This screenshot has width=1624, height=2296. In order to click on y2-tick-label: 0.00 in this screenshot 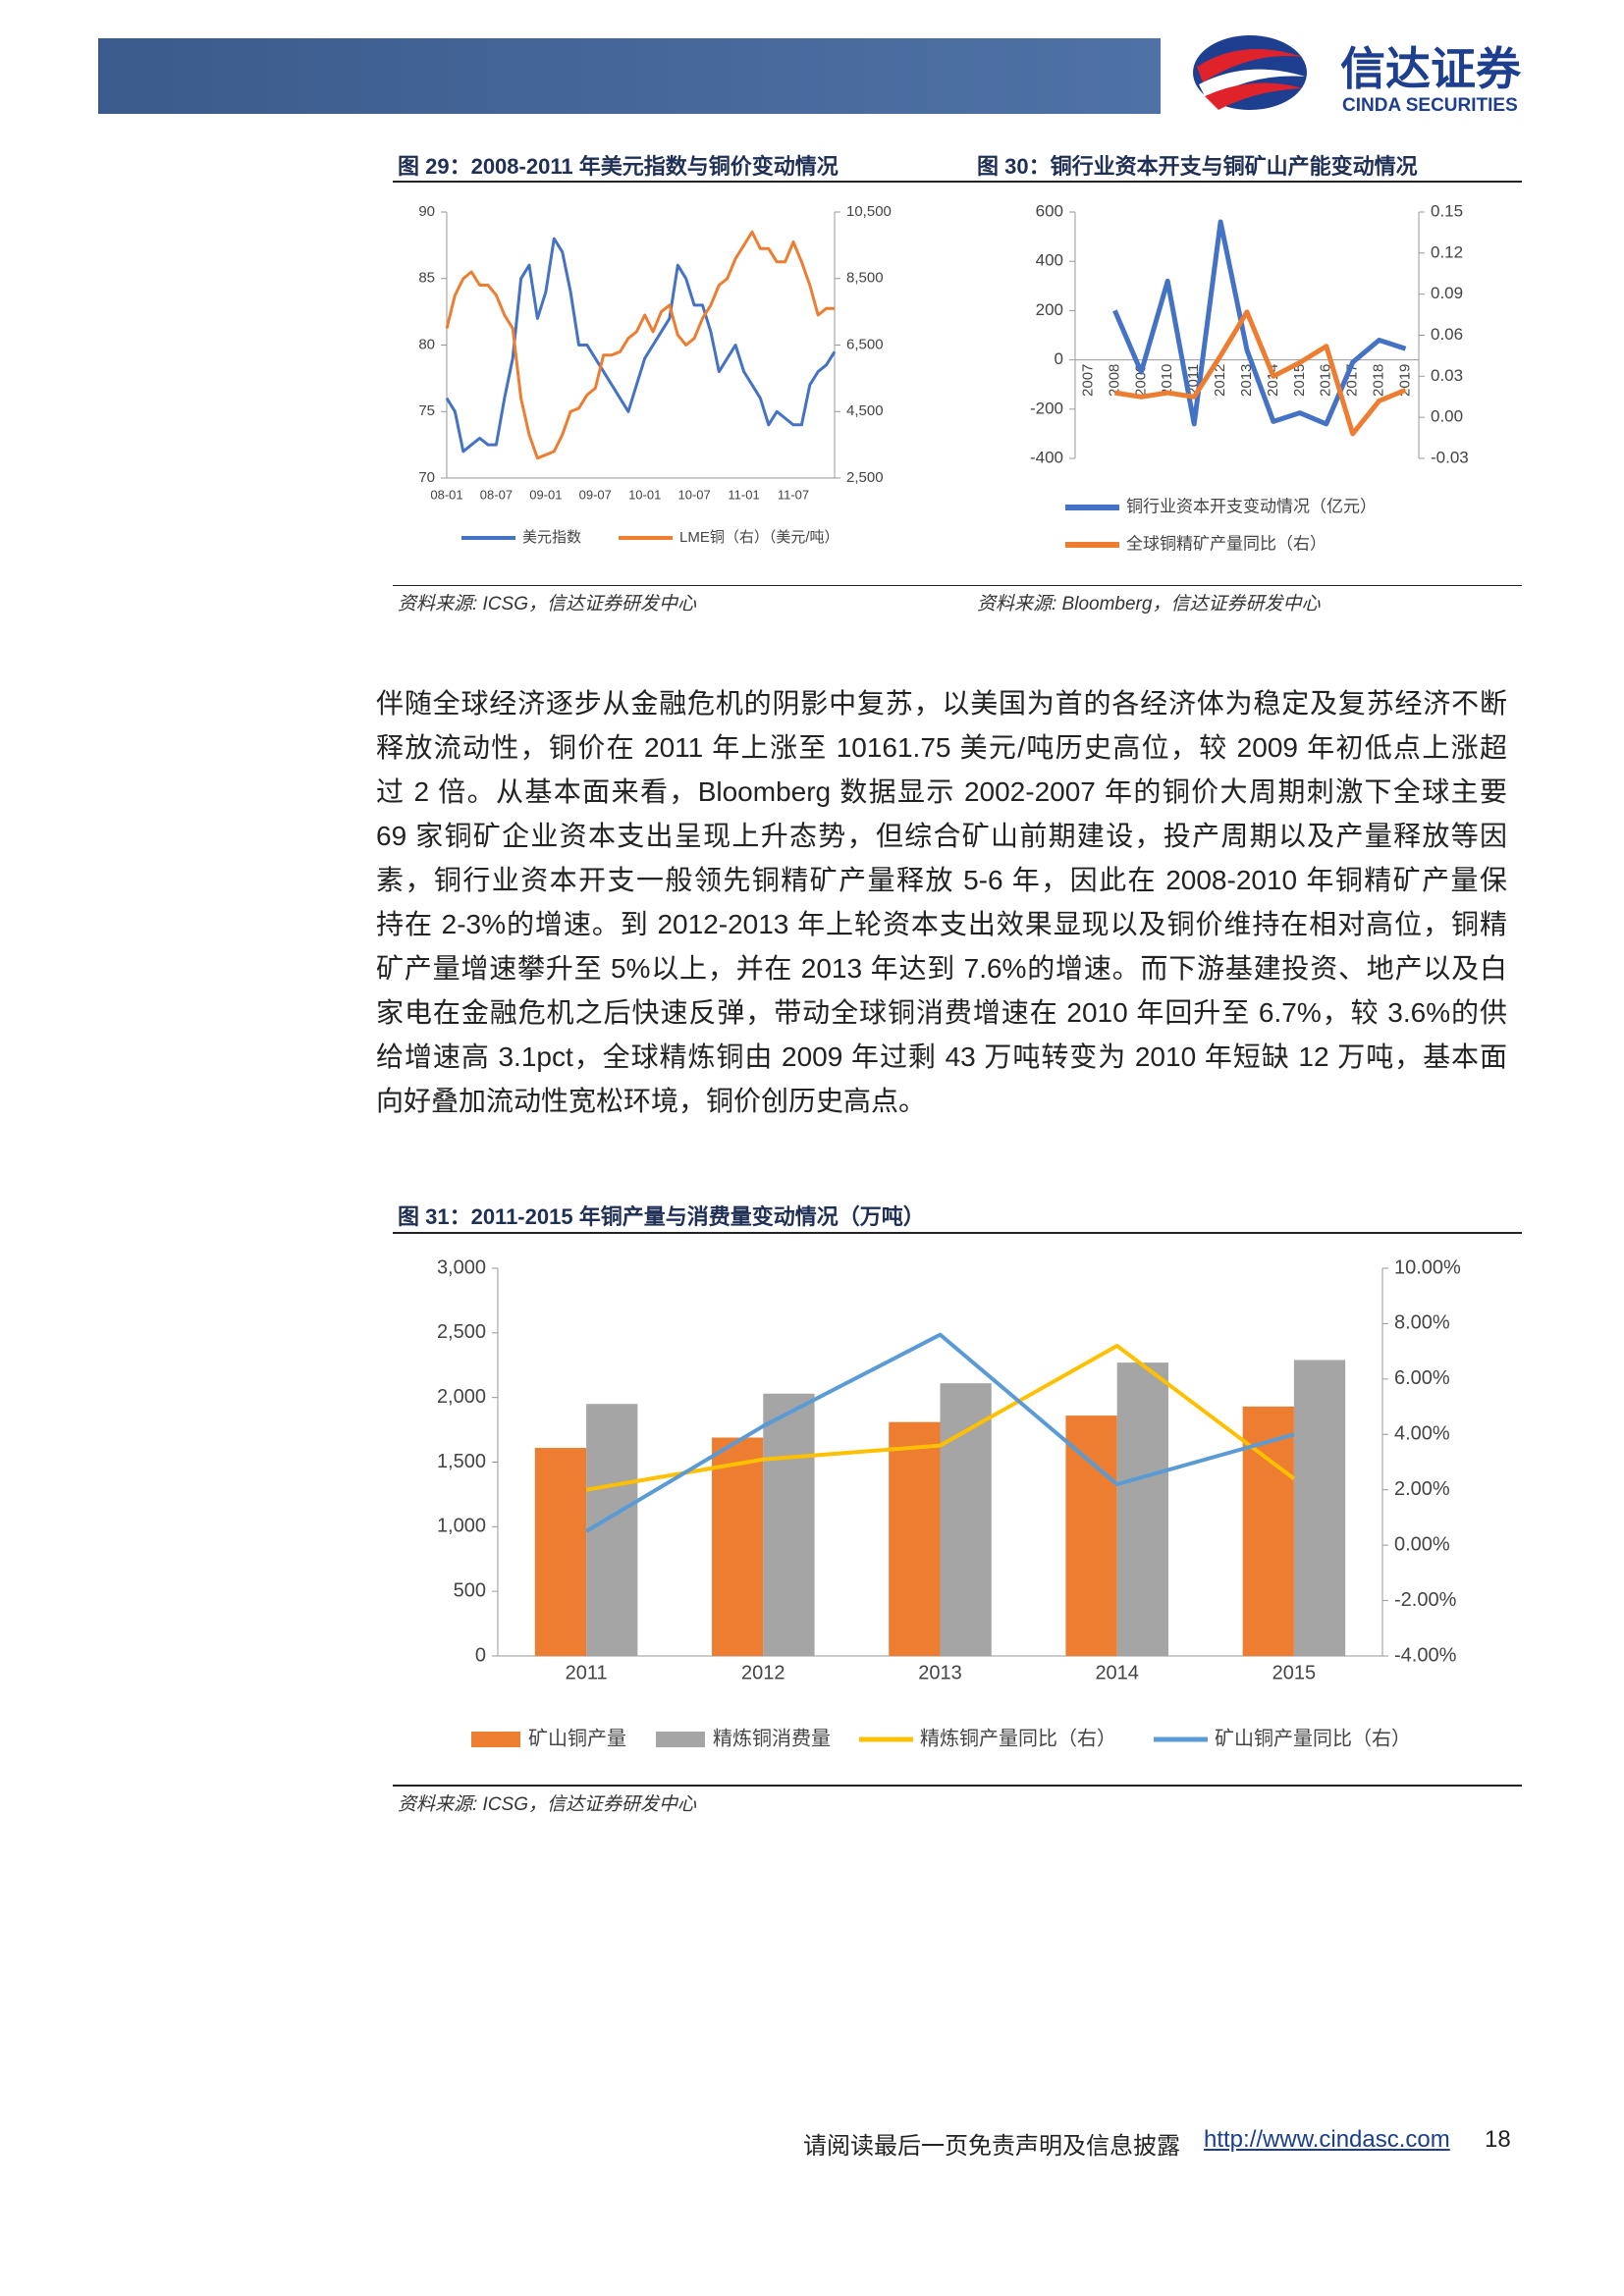, I will do `click(1447, 417)`.